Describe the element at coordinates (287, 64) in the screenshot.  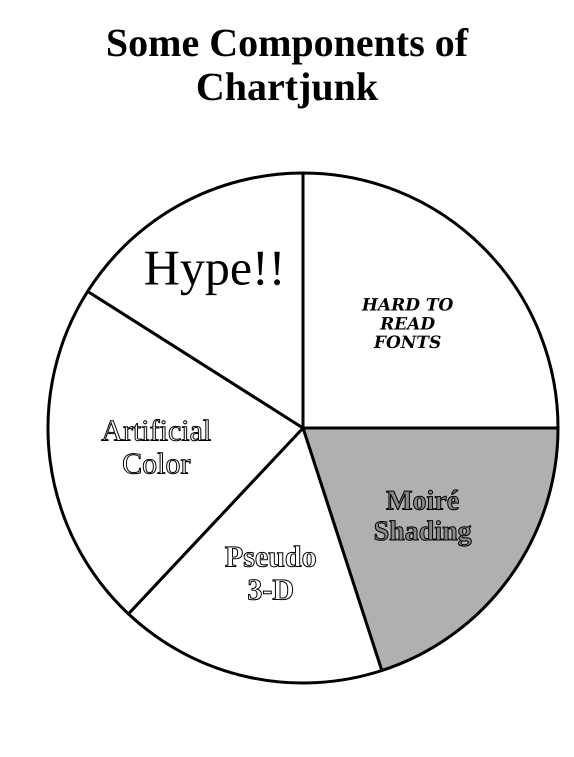
I see `chart-title: Some Components of Chartjunk` at that location.